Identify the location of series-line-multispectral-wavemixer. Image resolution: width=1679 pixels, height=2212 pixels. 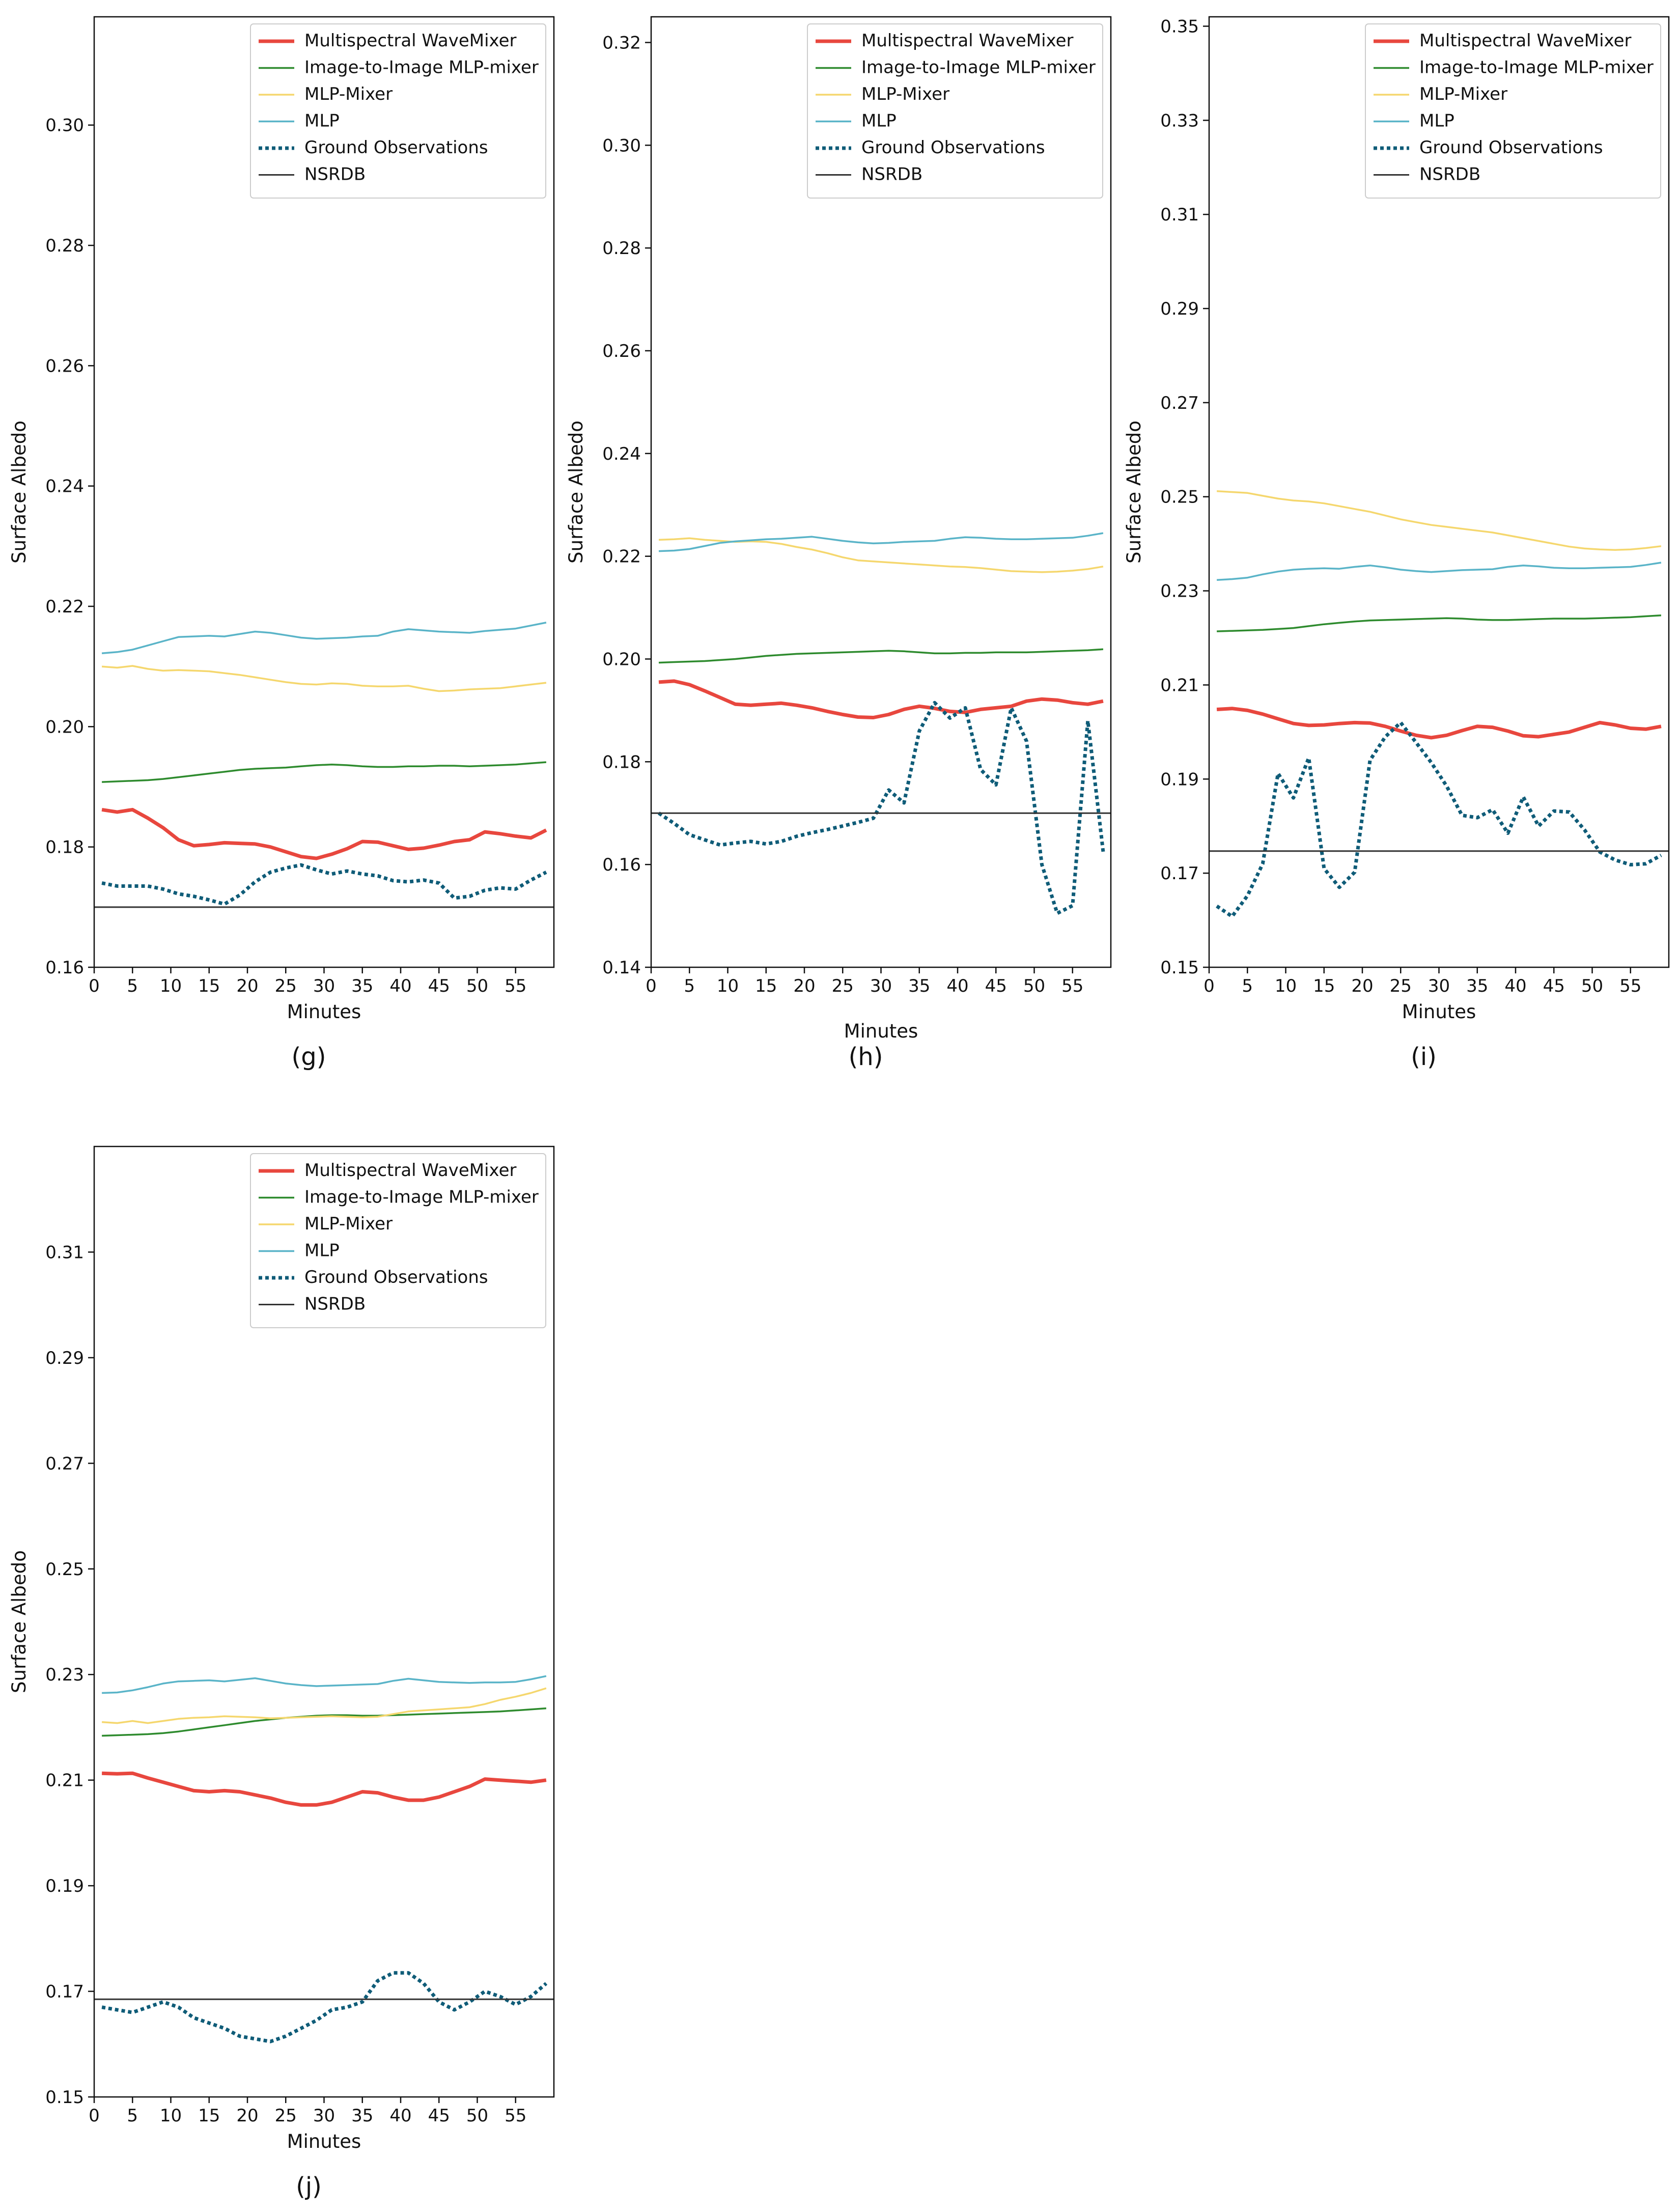
(324, 833).